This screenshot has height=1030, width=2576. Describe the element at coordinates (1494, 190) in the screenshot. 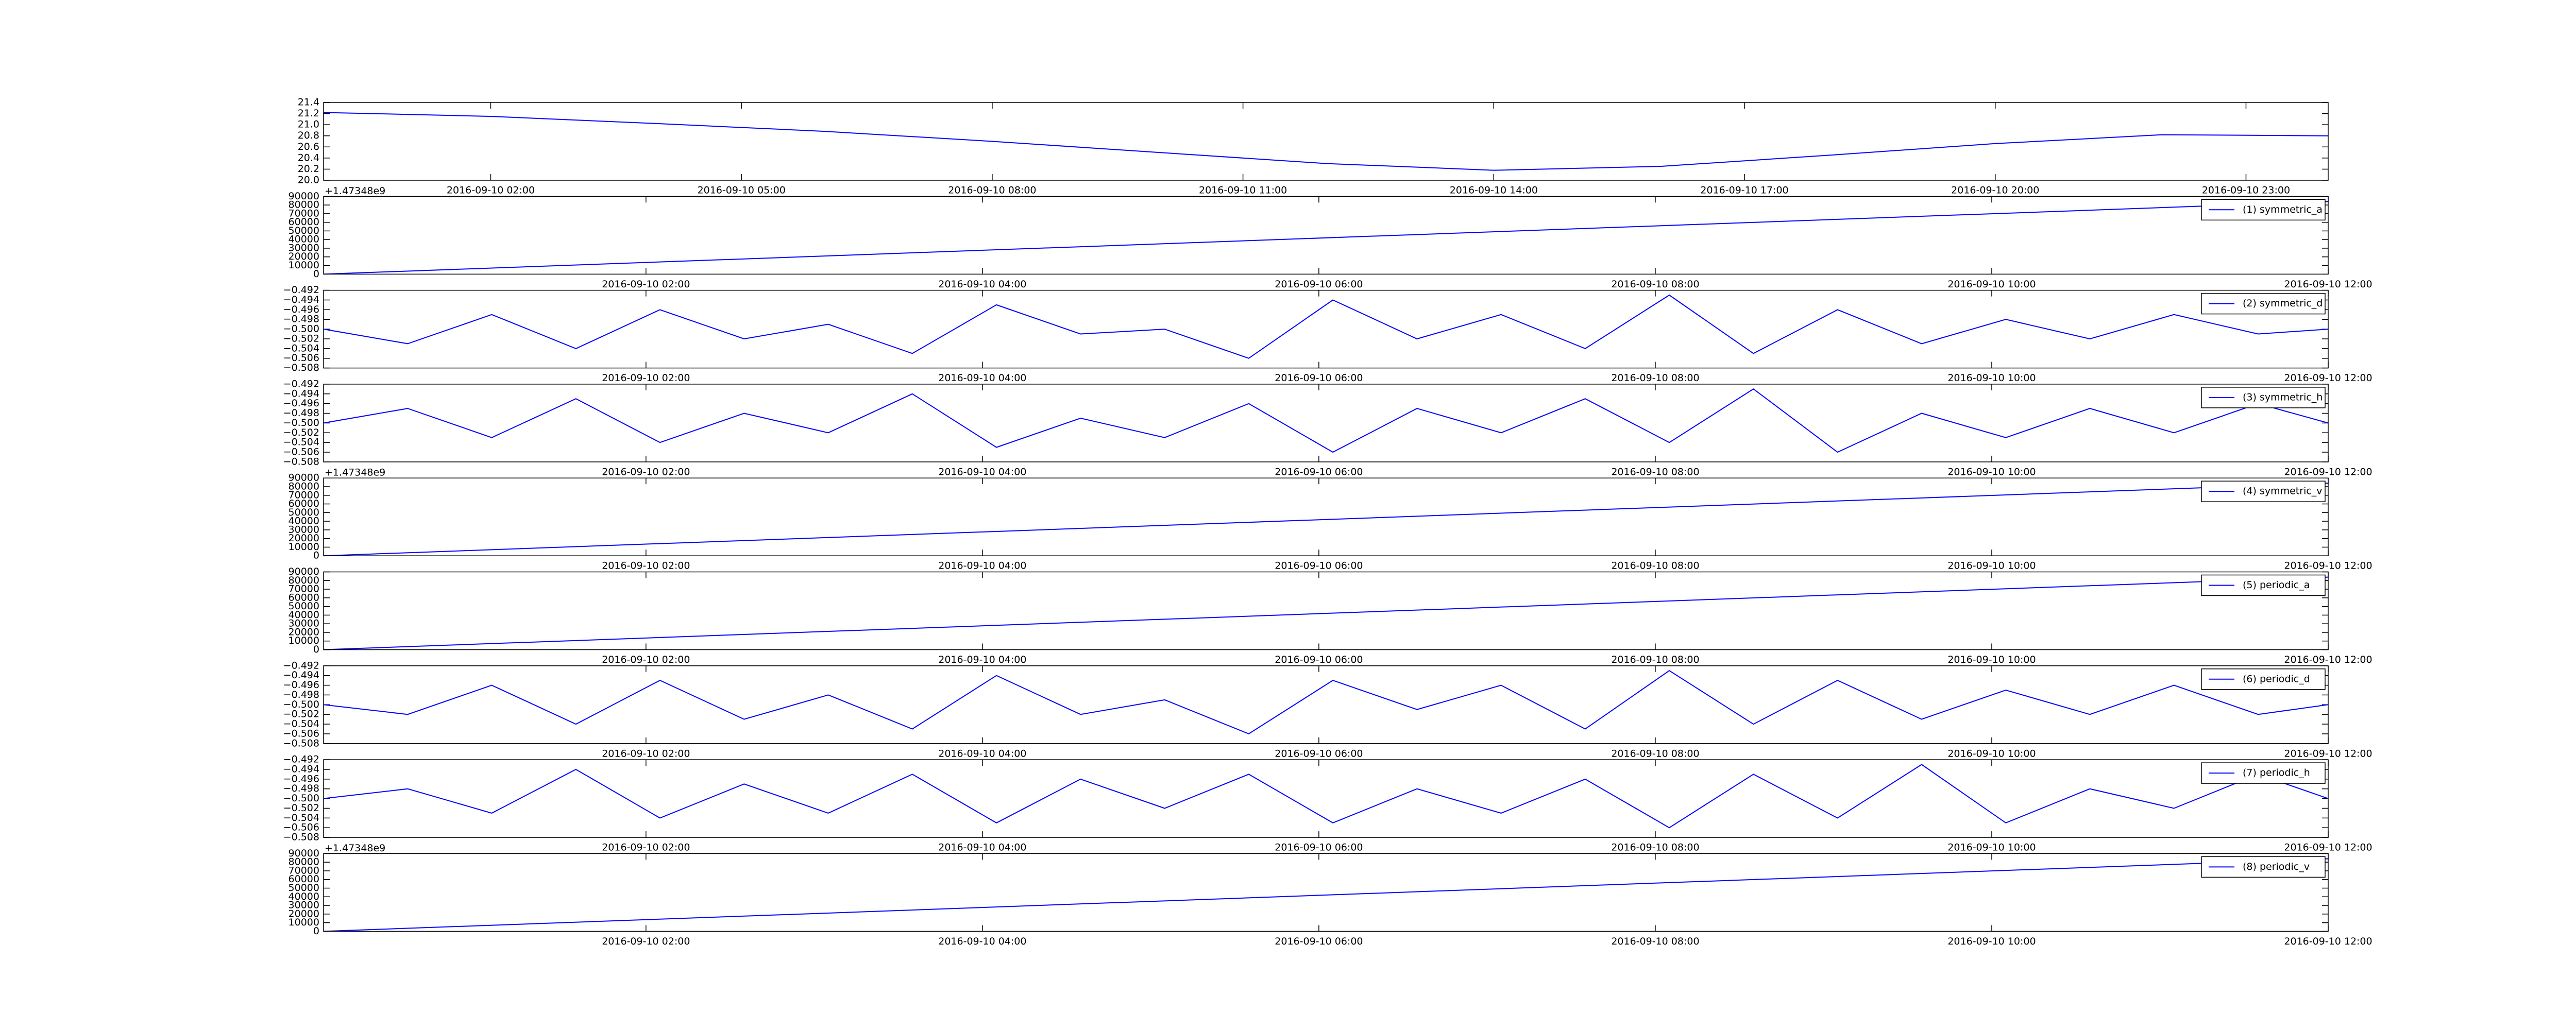

I see `x-tick-label: 2016-09-10 14:00` at that location.